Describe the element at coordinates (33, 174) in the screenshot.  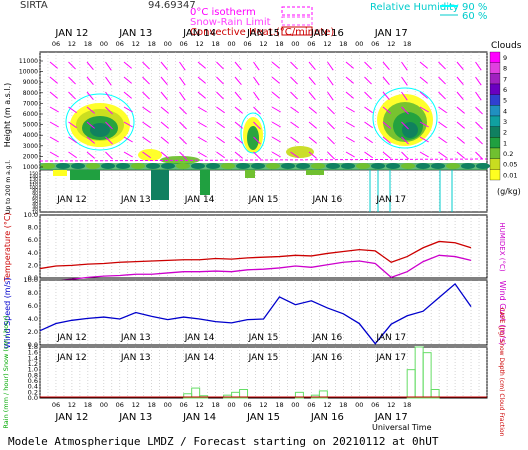
I see `low-height-tick-label: 150` at that location.